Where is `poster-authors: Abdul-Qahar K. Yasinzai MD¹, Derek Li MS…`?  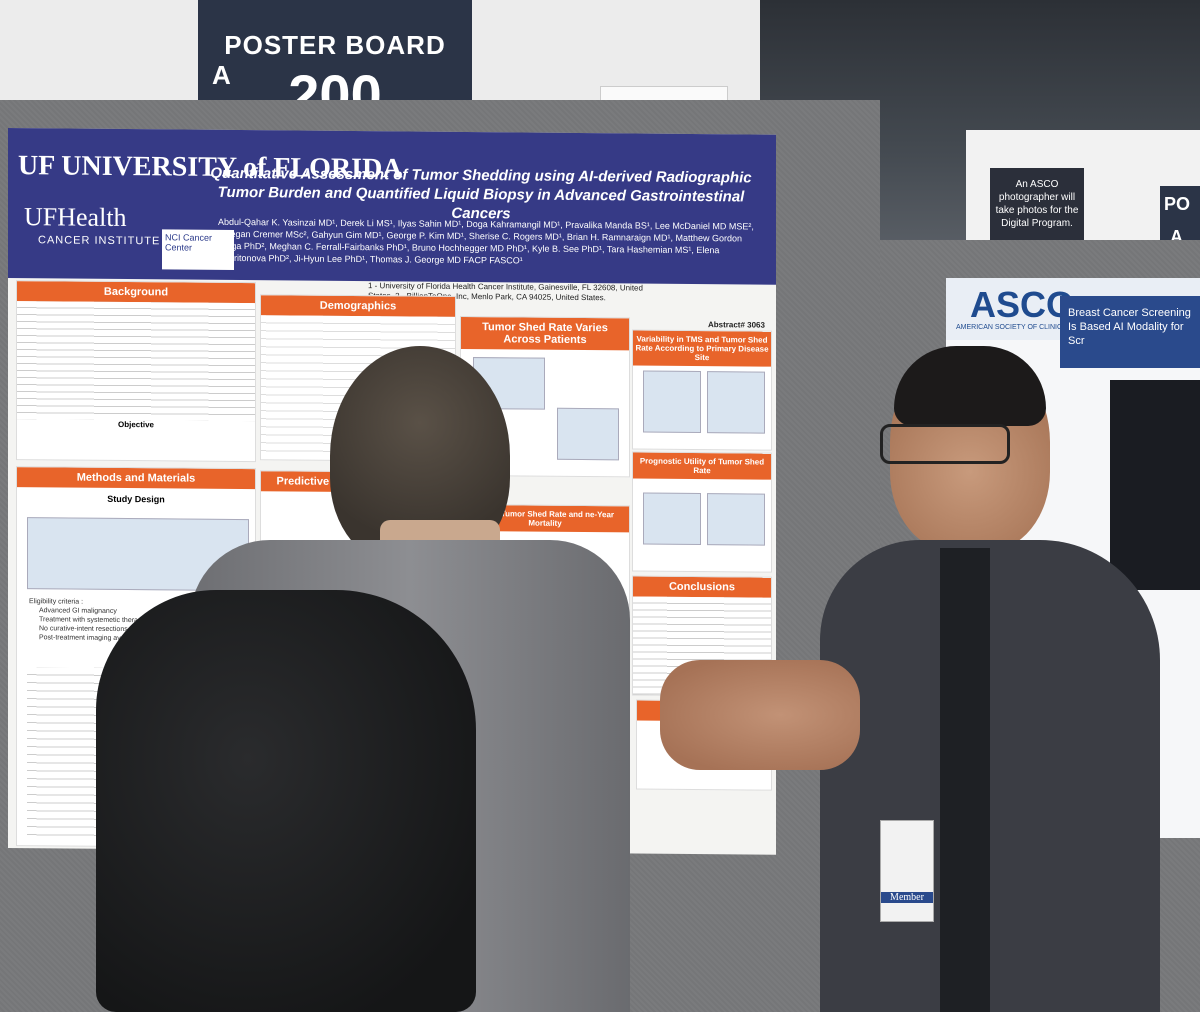
poster-authors: Abdul-Qahar K. Yasinzai MD¹, Derek Li MS… is located at coordinates (486, 241).